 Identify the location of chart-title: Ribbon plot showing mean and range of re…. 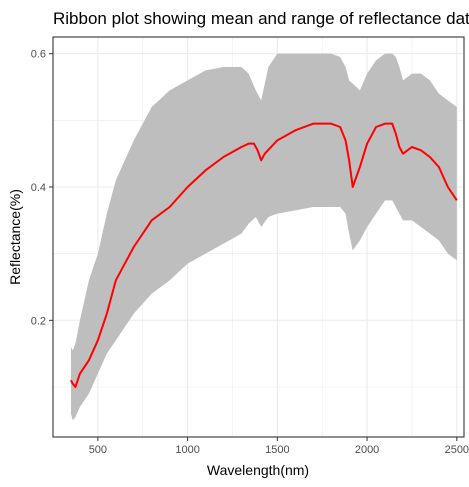
(261, 18).